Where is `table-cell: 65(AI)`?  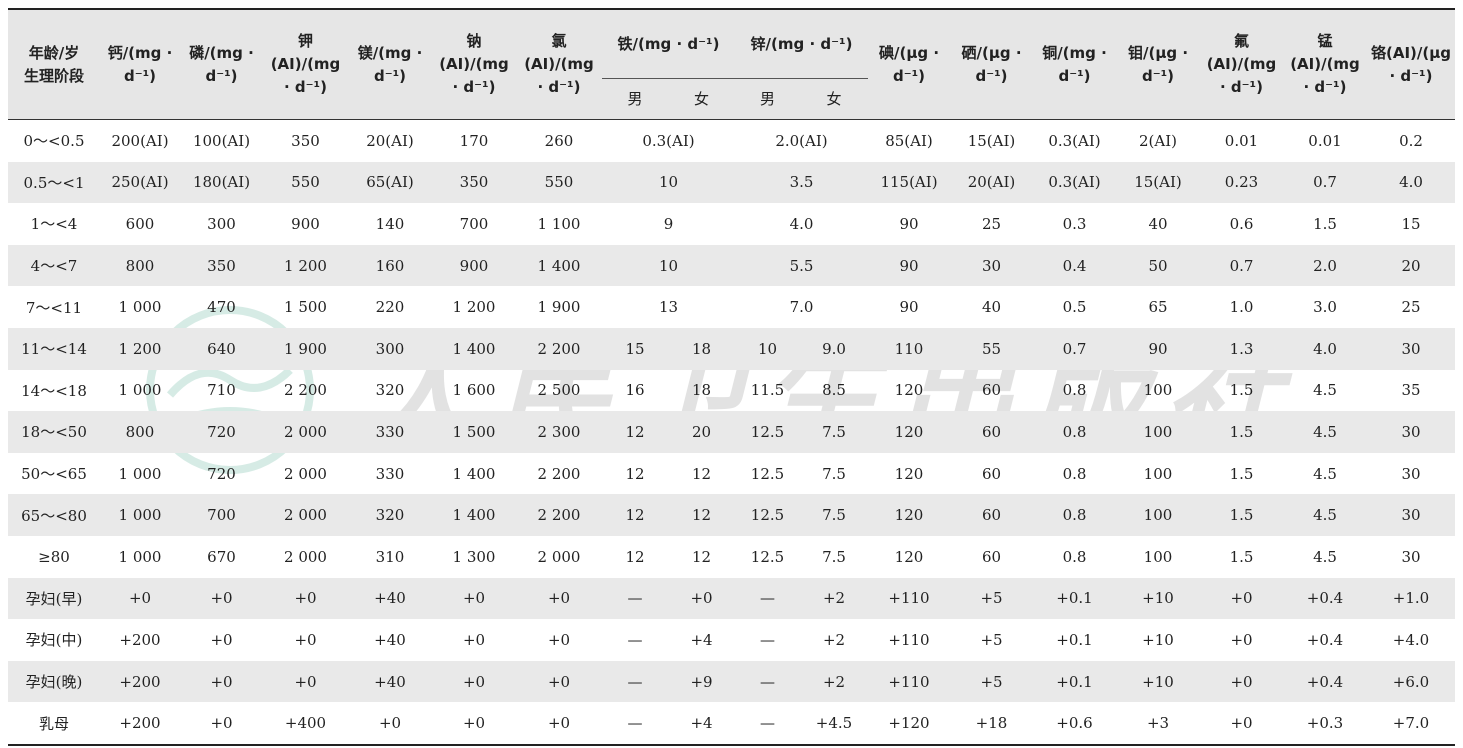
table-cell: 65(AI) is located at coordinates (390, 182).